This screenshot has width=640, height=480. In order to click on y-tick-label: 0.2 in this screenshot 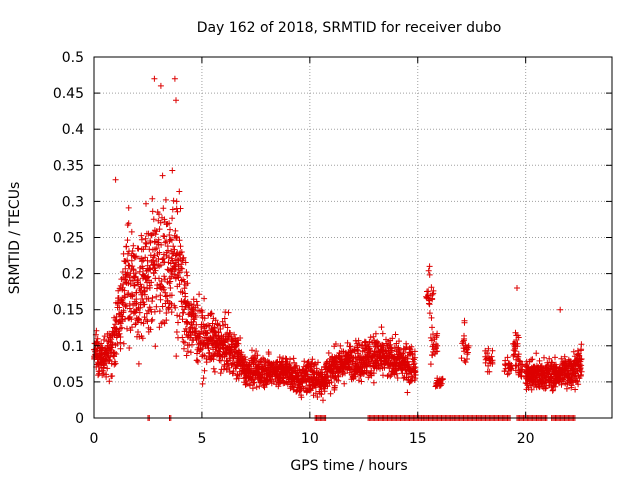, I will do `click(73, 275)`.